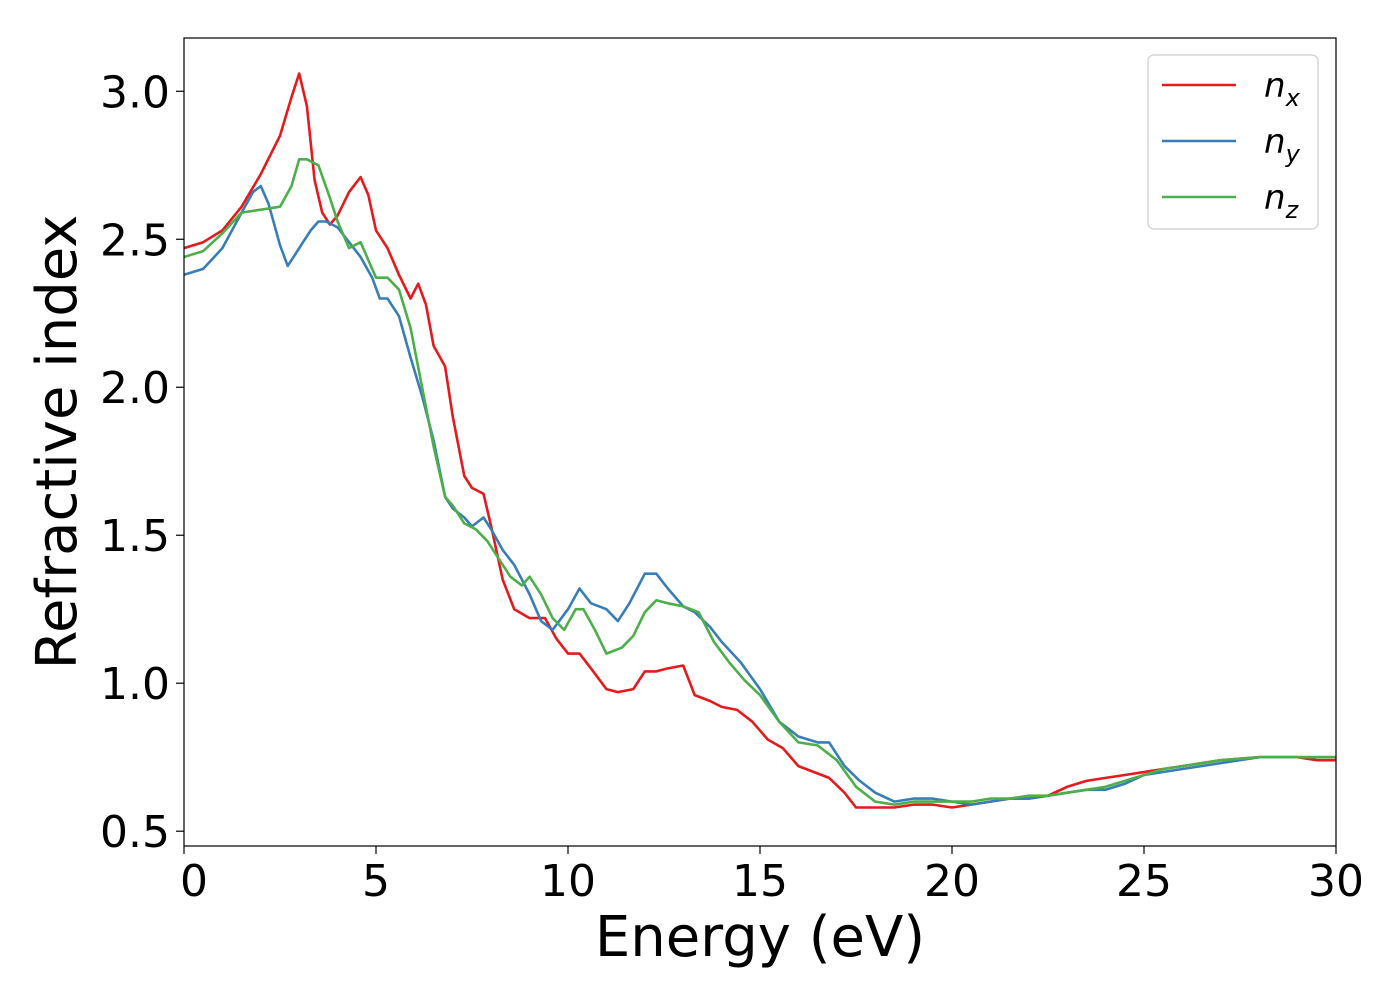 The image size is (1400, 1000). What do you see at coordinates (135, 92) in the screenshot?
I see `y-tick-label: 3.0` at bounding box center [135, 92].